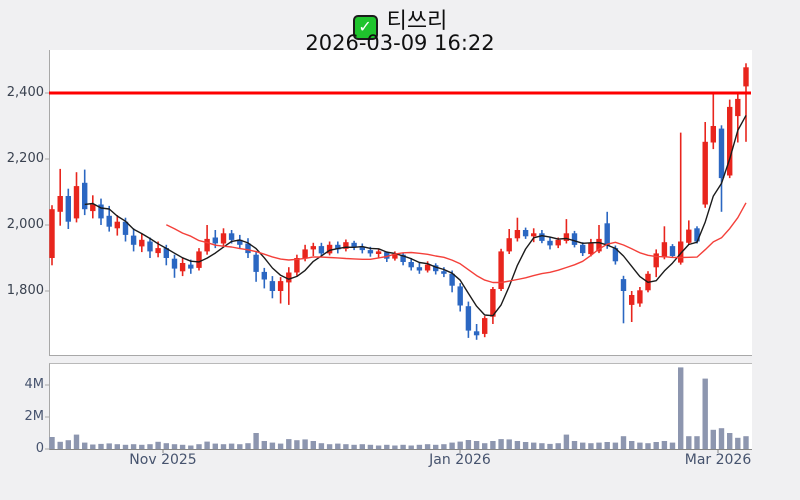 This screenshot has width=800, height=500. Describe the element at coordinates (456, 243) in the screenshot. I see `ma-long-line` at that location.